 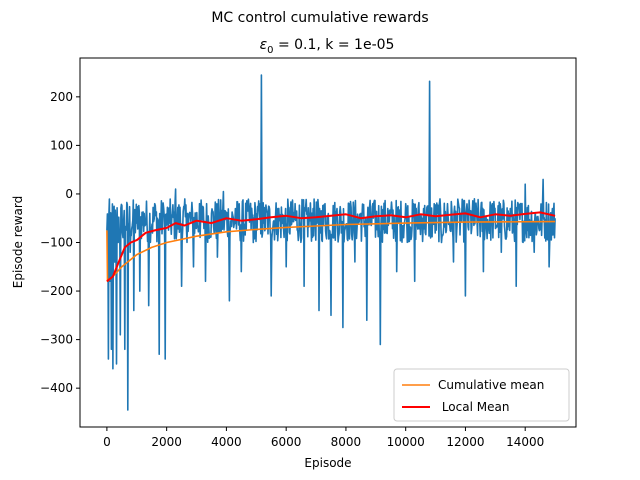 What do you see at coordinates (323, 438) in the screenshot?
I see `x-axis: 0 2000 4000 6000 8000 10000 12000 14000` at bounding box center [323, 438].